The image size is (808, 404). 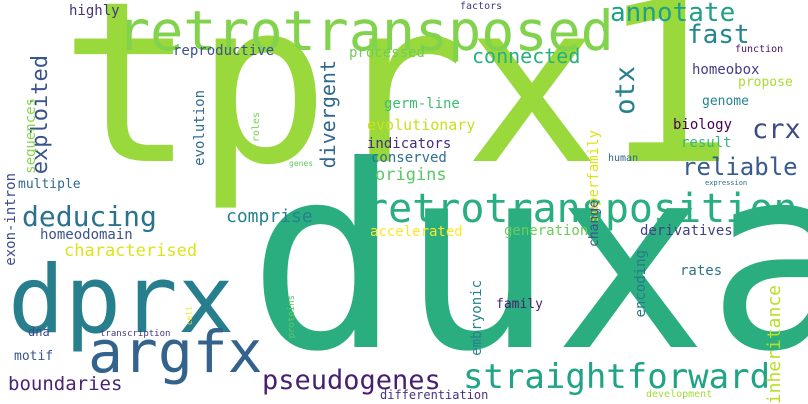 I want to click on word-reproductive: reproductive, so click(x=224, y=51).